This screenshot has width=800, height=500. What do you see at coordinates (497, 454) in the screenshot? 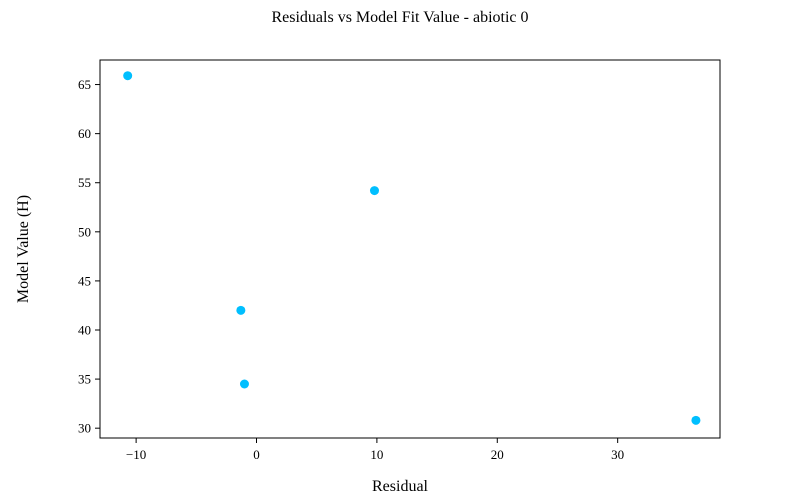
I see `x-tick-label: 20` at bounding box center [497, 454].